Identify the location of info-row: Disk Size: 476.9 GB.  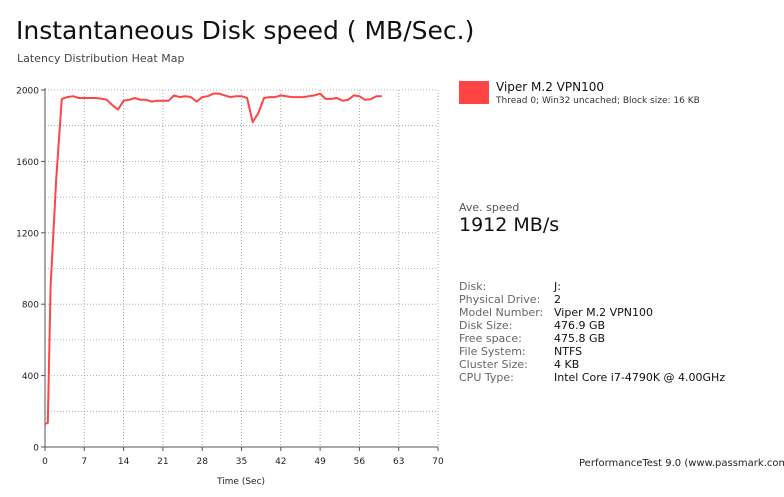
(592, 325).